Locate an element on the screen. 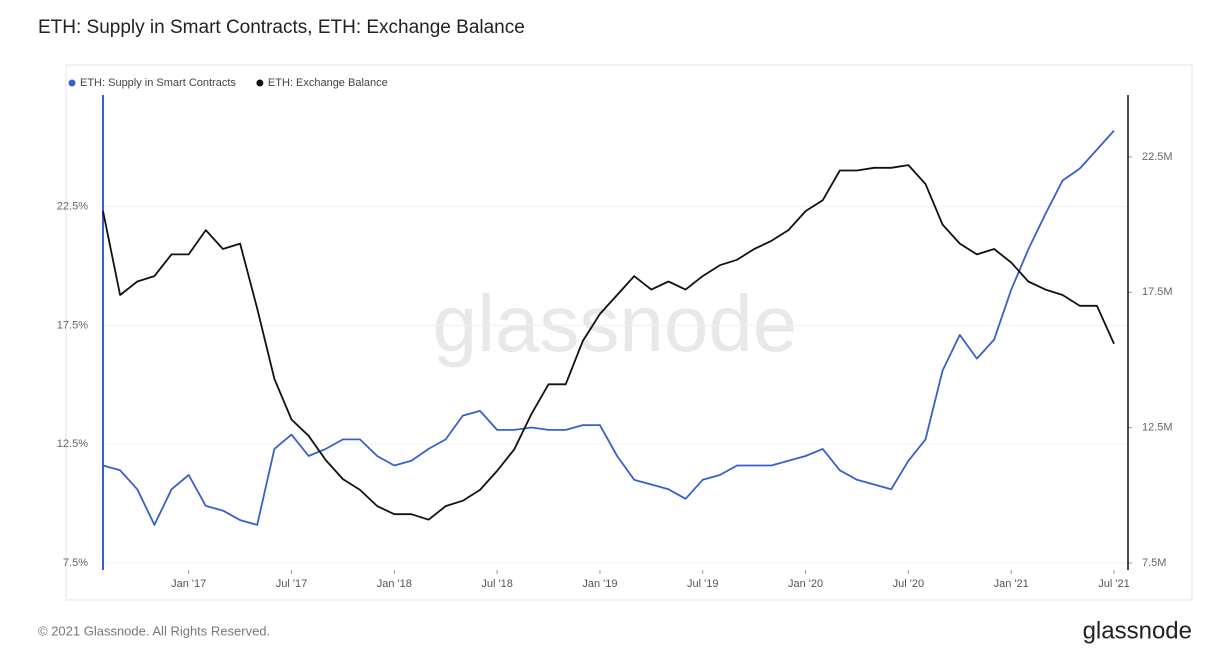 This screenshot has width=1216, height=671. x-tick-label: Jan '18 is located at coordinates (394, 584).